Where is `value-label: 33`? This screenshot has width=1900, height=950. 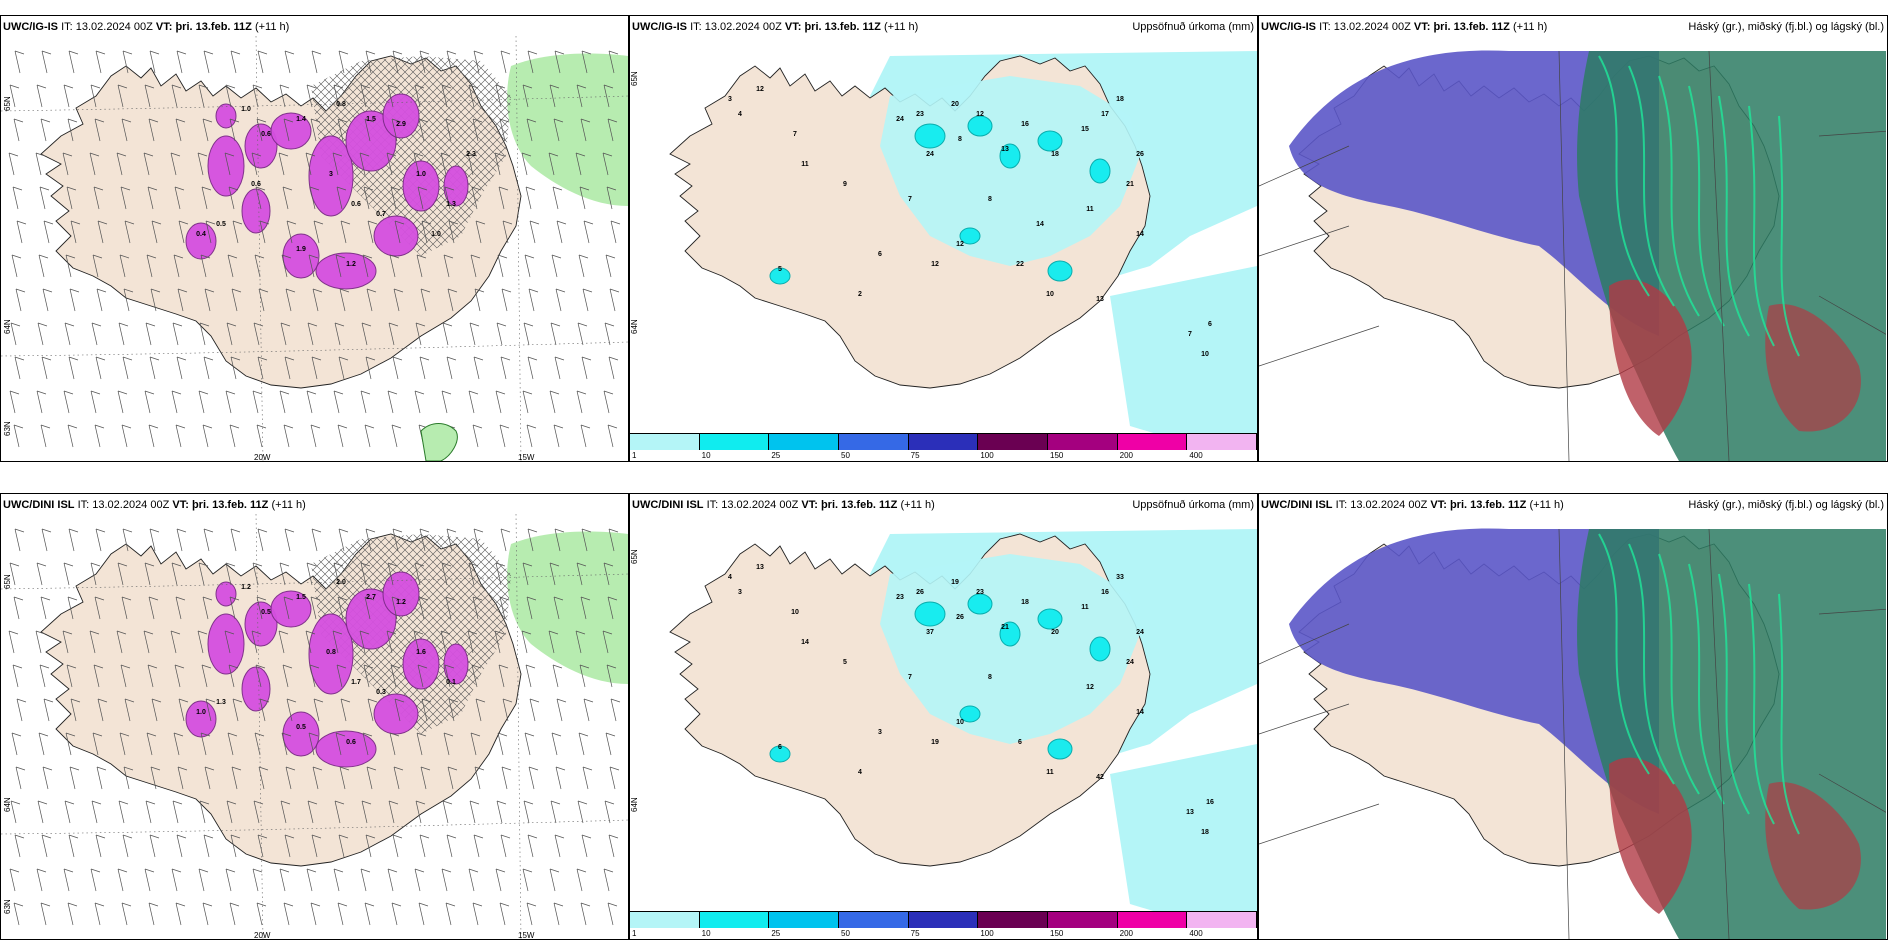
value-label: 33 is located at coordinates (1120, 577).